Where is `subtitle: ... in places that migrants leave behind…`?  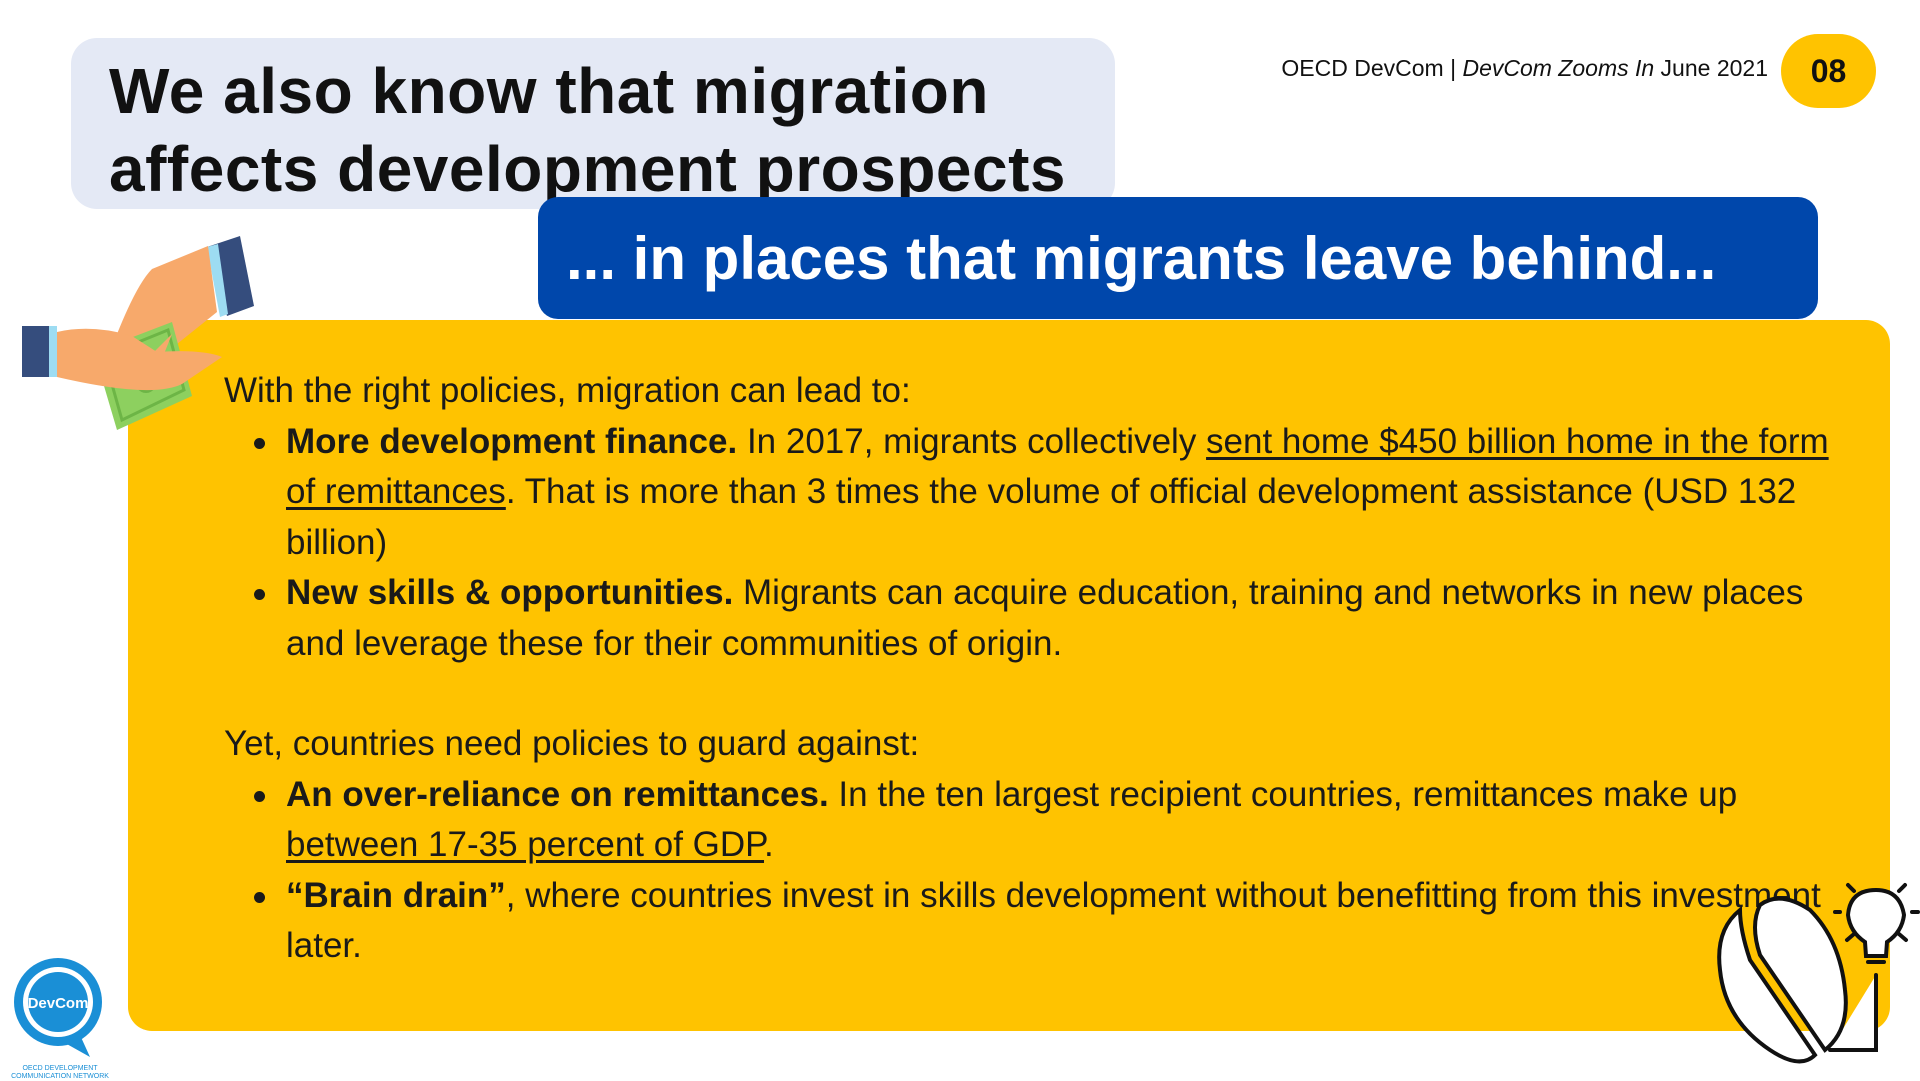 subtitle: ... in places that migrants leave behind… is located at coordinates (1141, 258).